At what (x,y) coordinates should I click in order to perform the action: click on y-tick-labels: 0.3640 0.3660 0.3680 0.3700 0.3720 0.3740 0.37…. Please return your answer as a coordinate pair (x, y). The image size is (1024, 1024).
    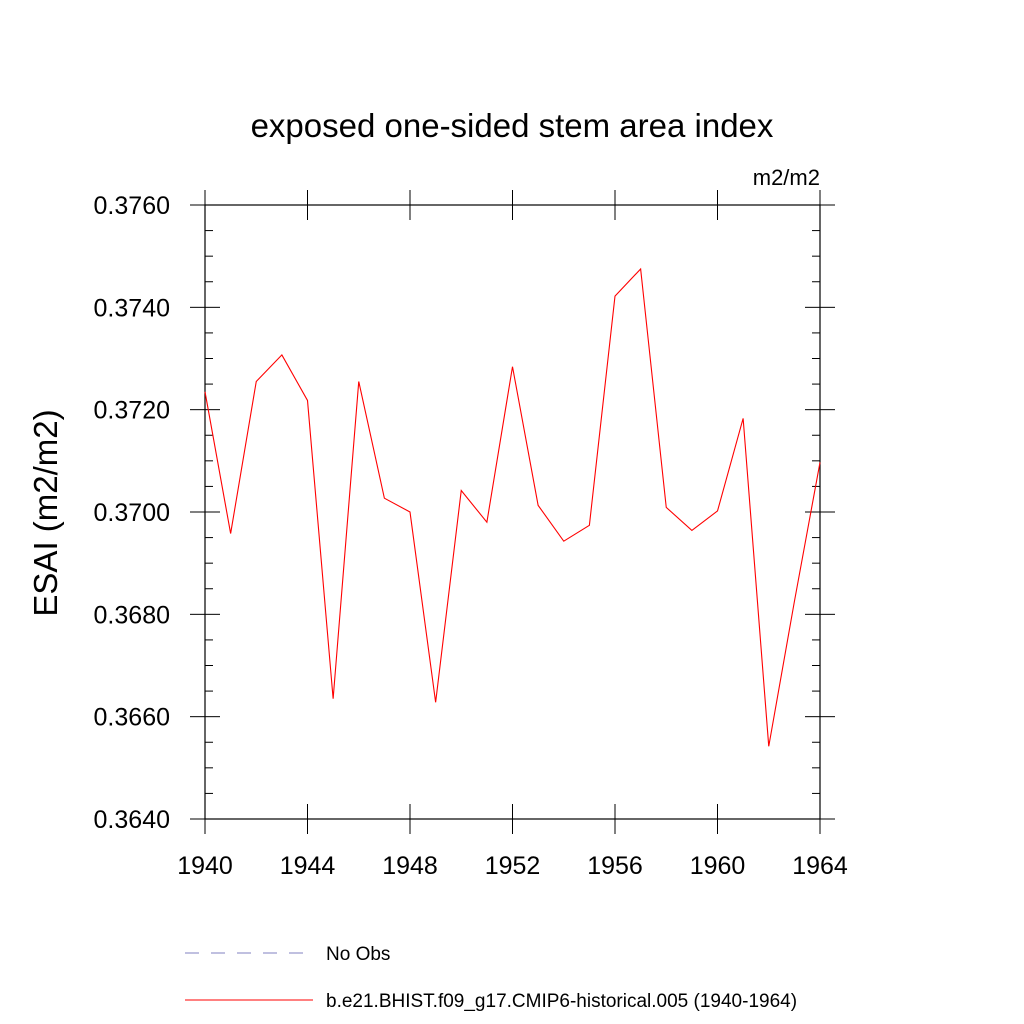
    Looking at the image, I should click on (132, 513).